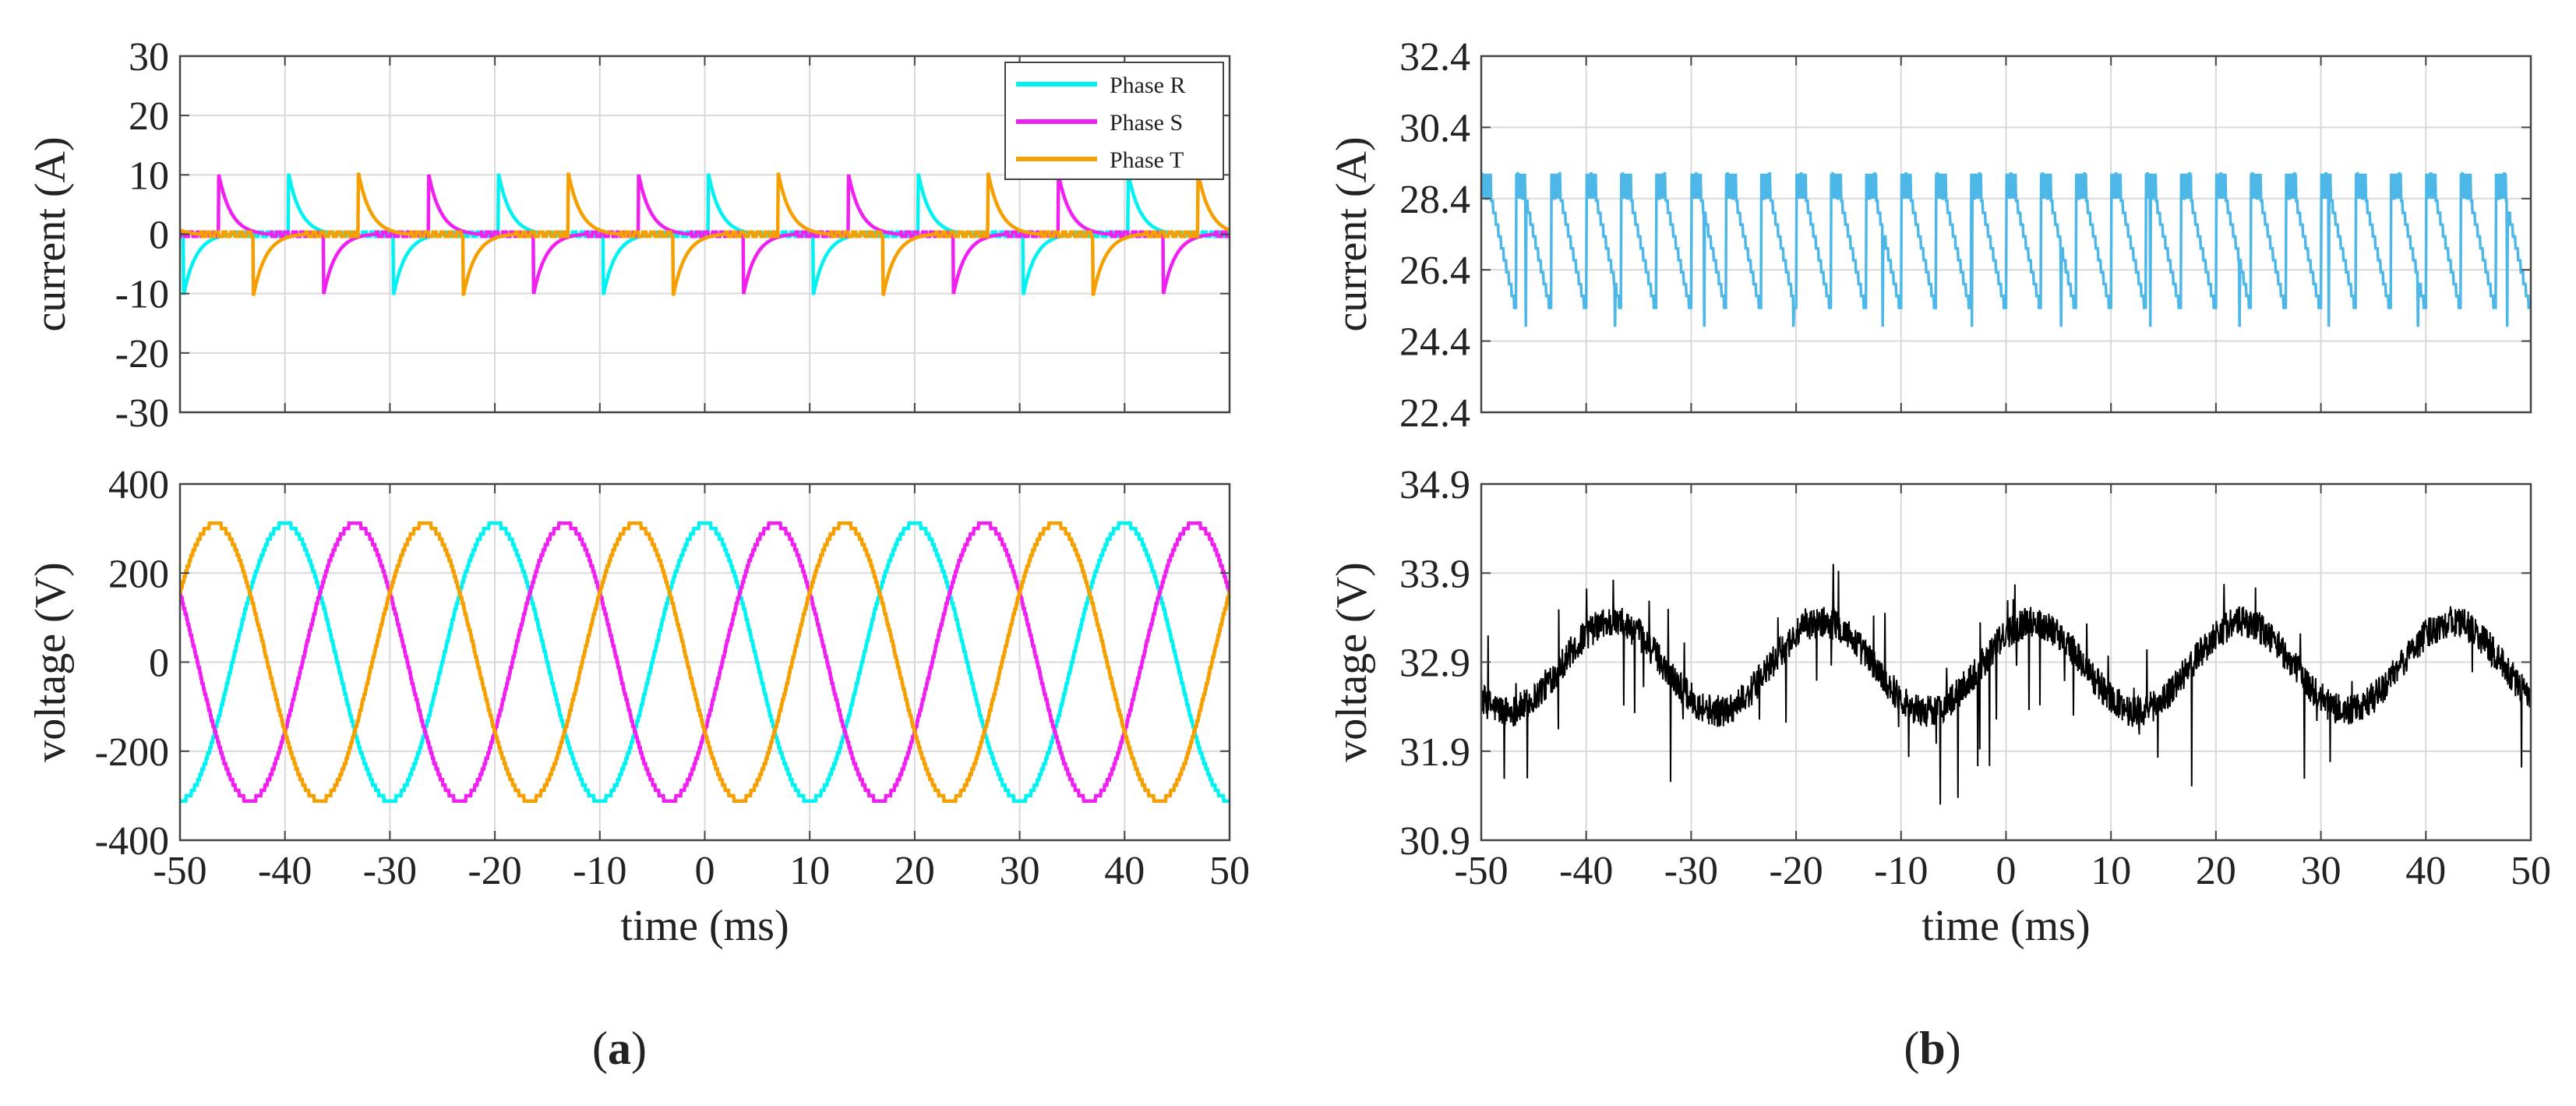 Image resolution: width=2576 pixels, height=1106 pixels. Describe the element at coordinates (704, 926) in the screenshot. I see `a-voltage-xlabel: time (ms)` at that location.